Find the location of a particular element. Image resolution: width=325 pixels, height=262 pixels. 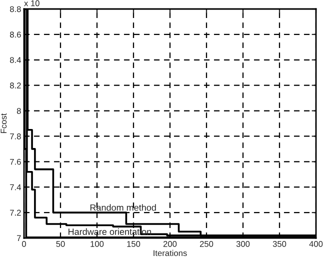

x-tick-label: 0 is located at coordinates (24, 244).